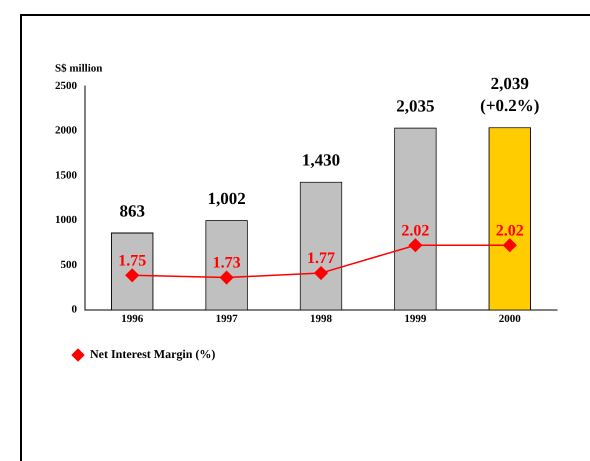 The height and width of the screenshot is (461, 590). Describe the element at coordinates (321, 319) in the screenshot. I see `x-tick-label: 1998` at that location.